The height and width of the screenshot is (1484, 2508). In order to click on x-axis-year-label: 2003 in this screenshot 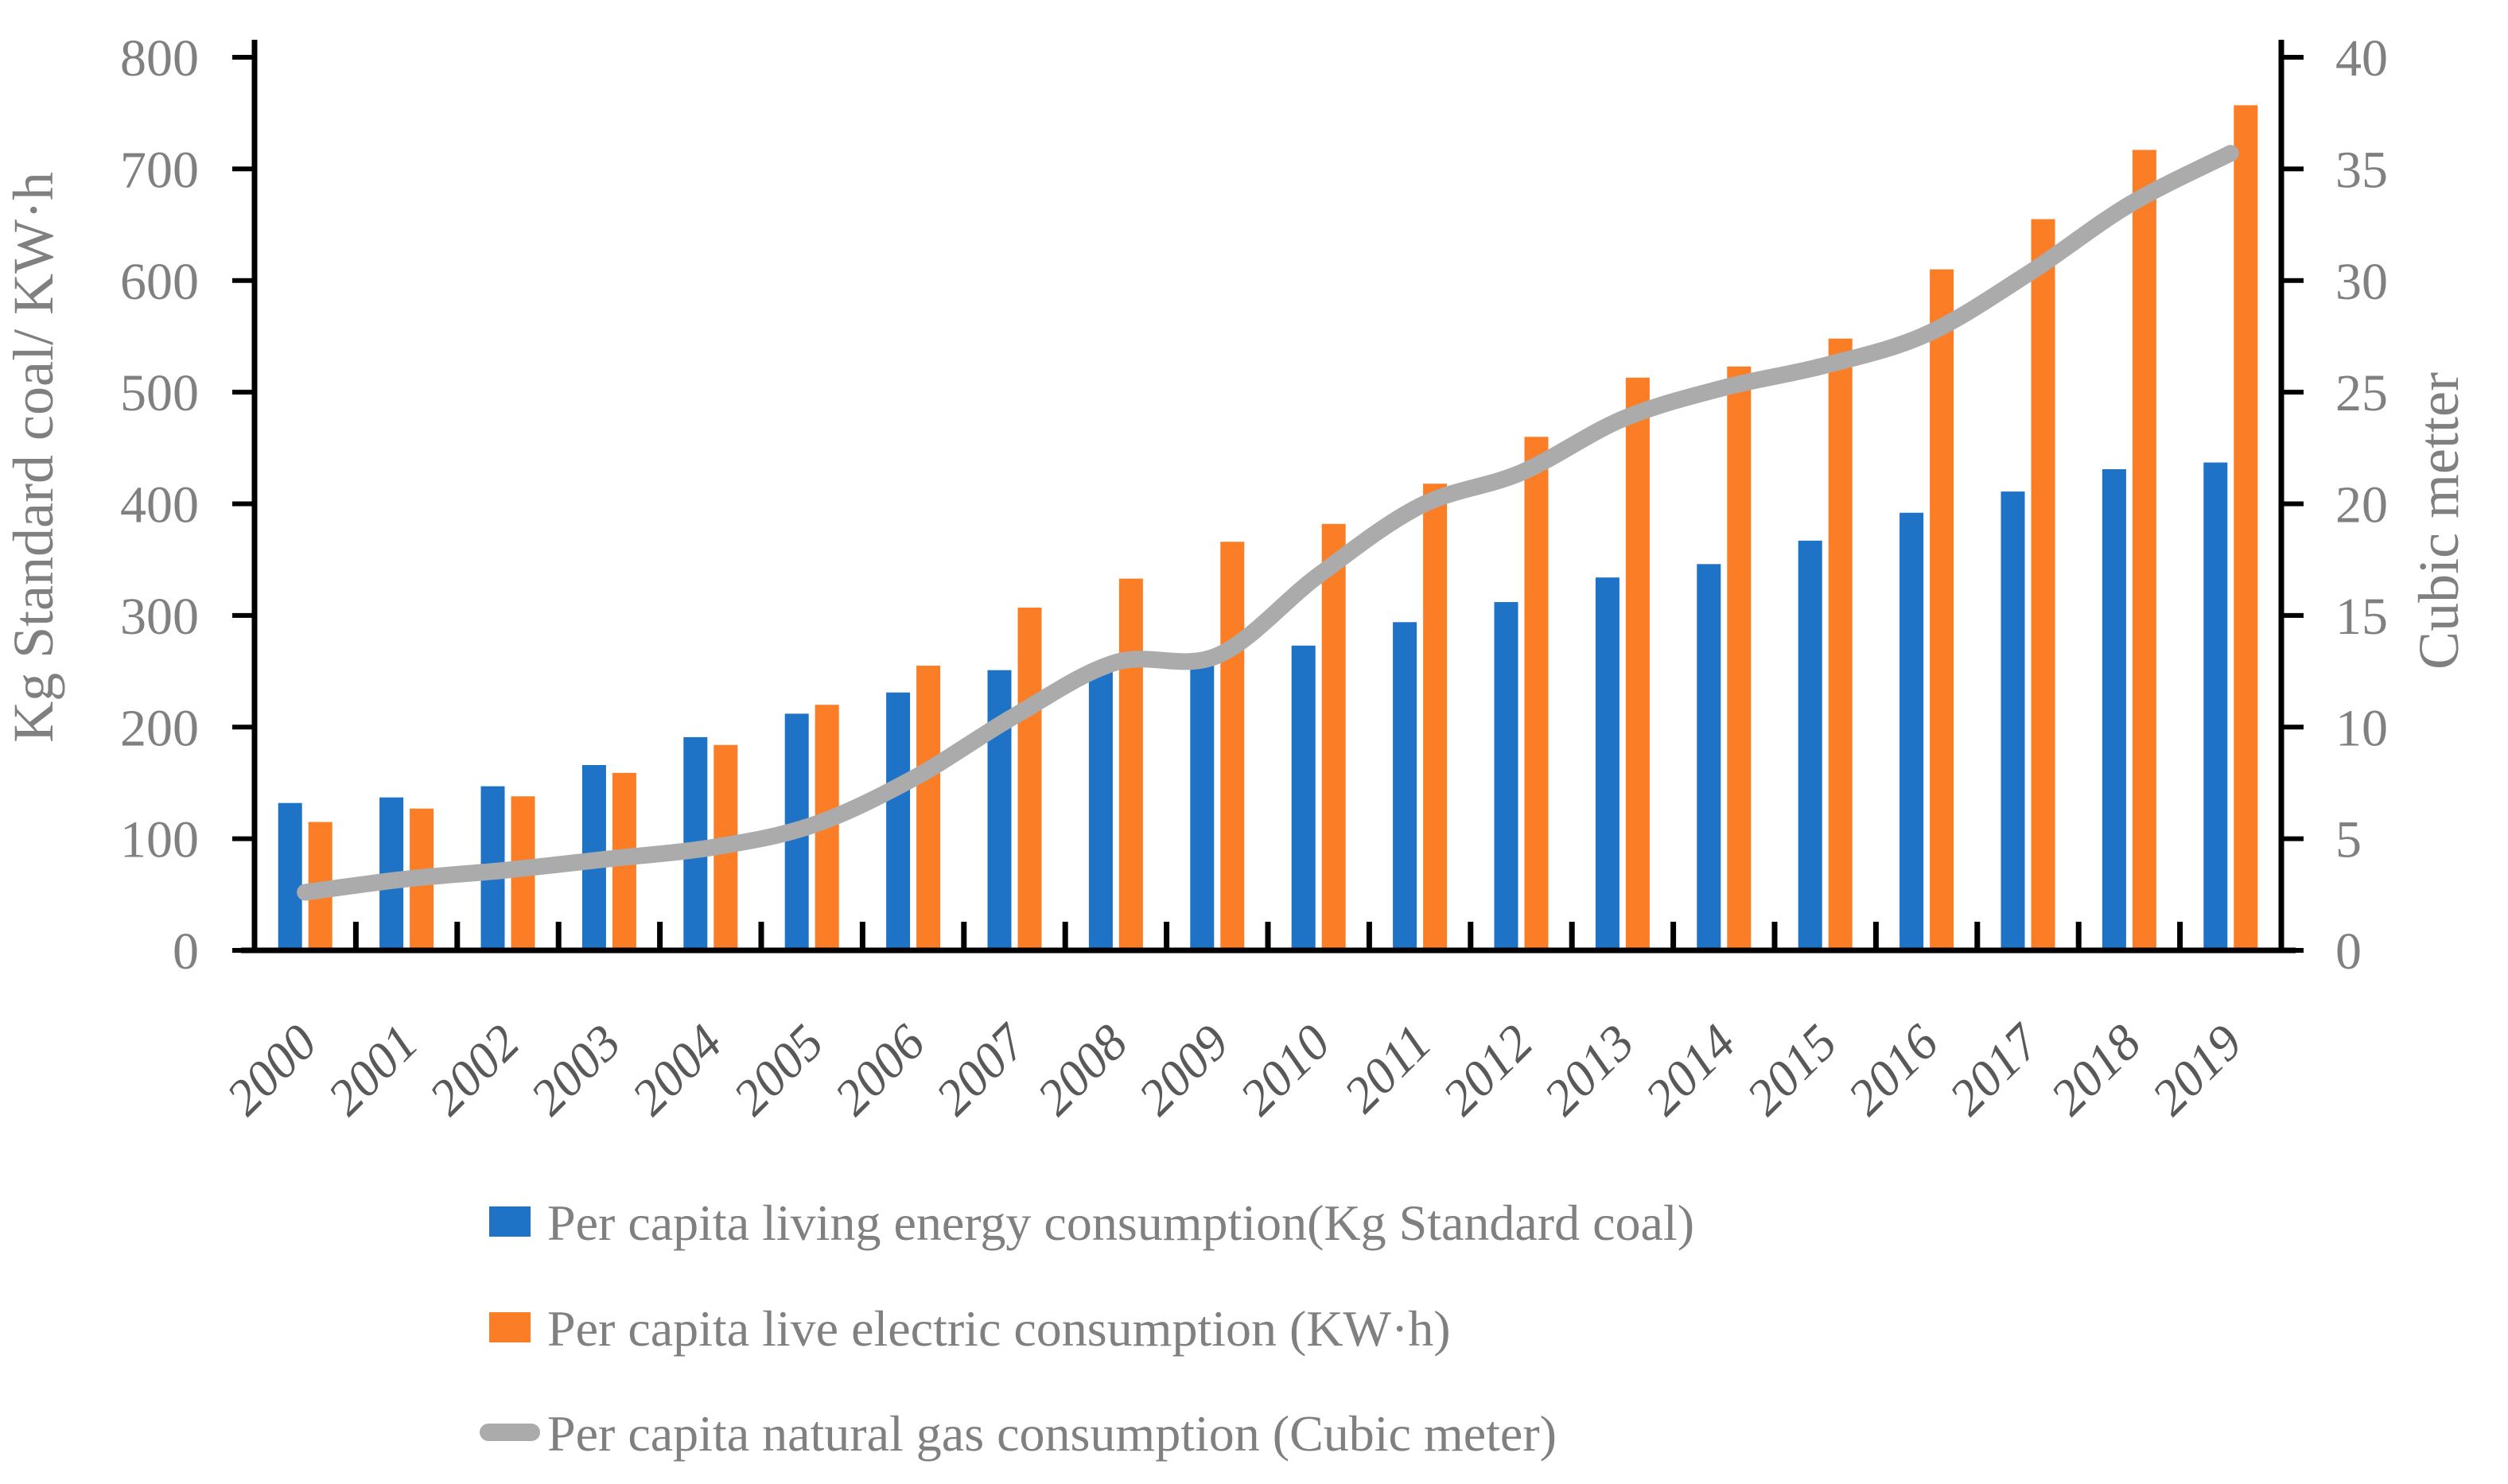, I will do `click(575, 1070)`.